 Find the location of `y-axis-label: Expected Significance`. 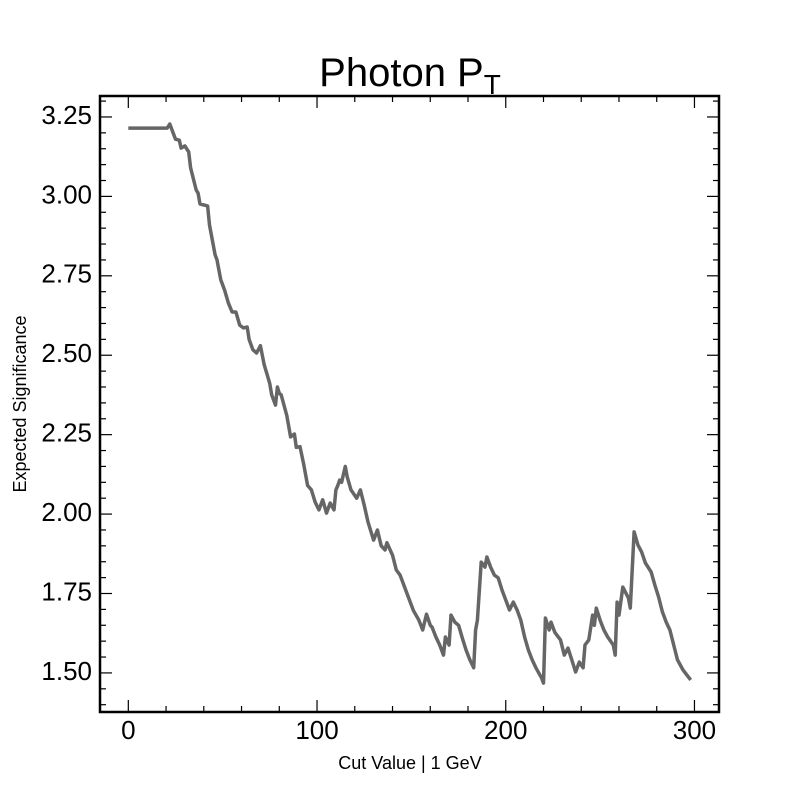

y-axis-label: Expected Significance is located at coordinates (20, 403).